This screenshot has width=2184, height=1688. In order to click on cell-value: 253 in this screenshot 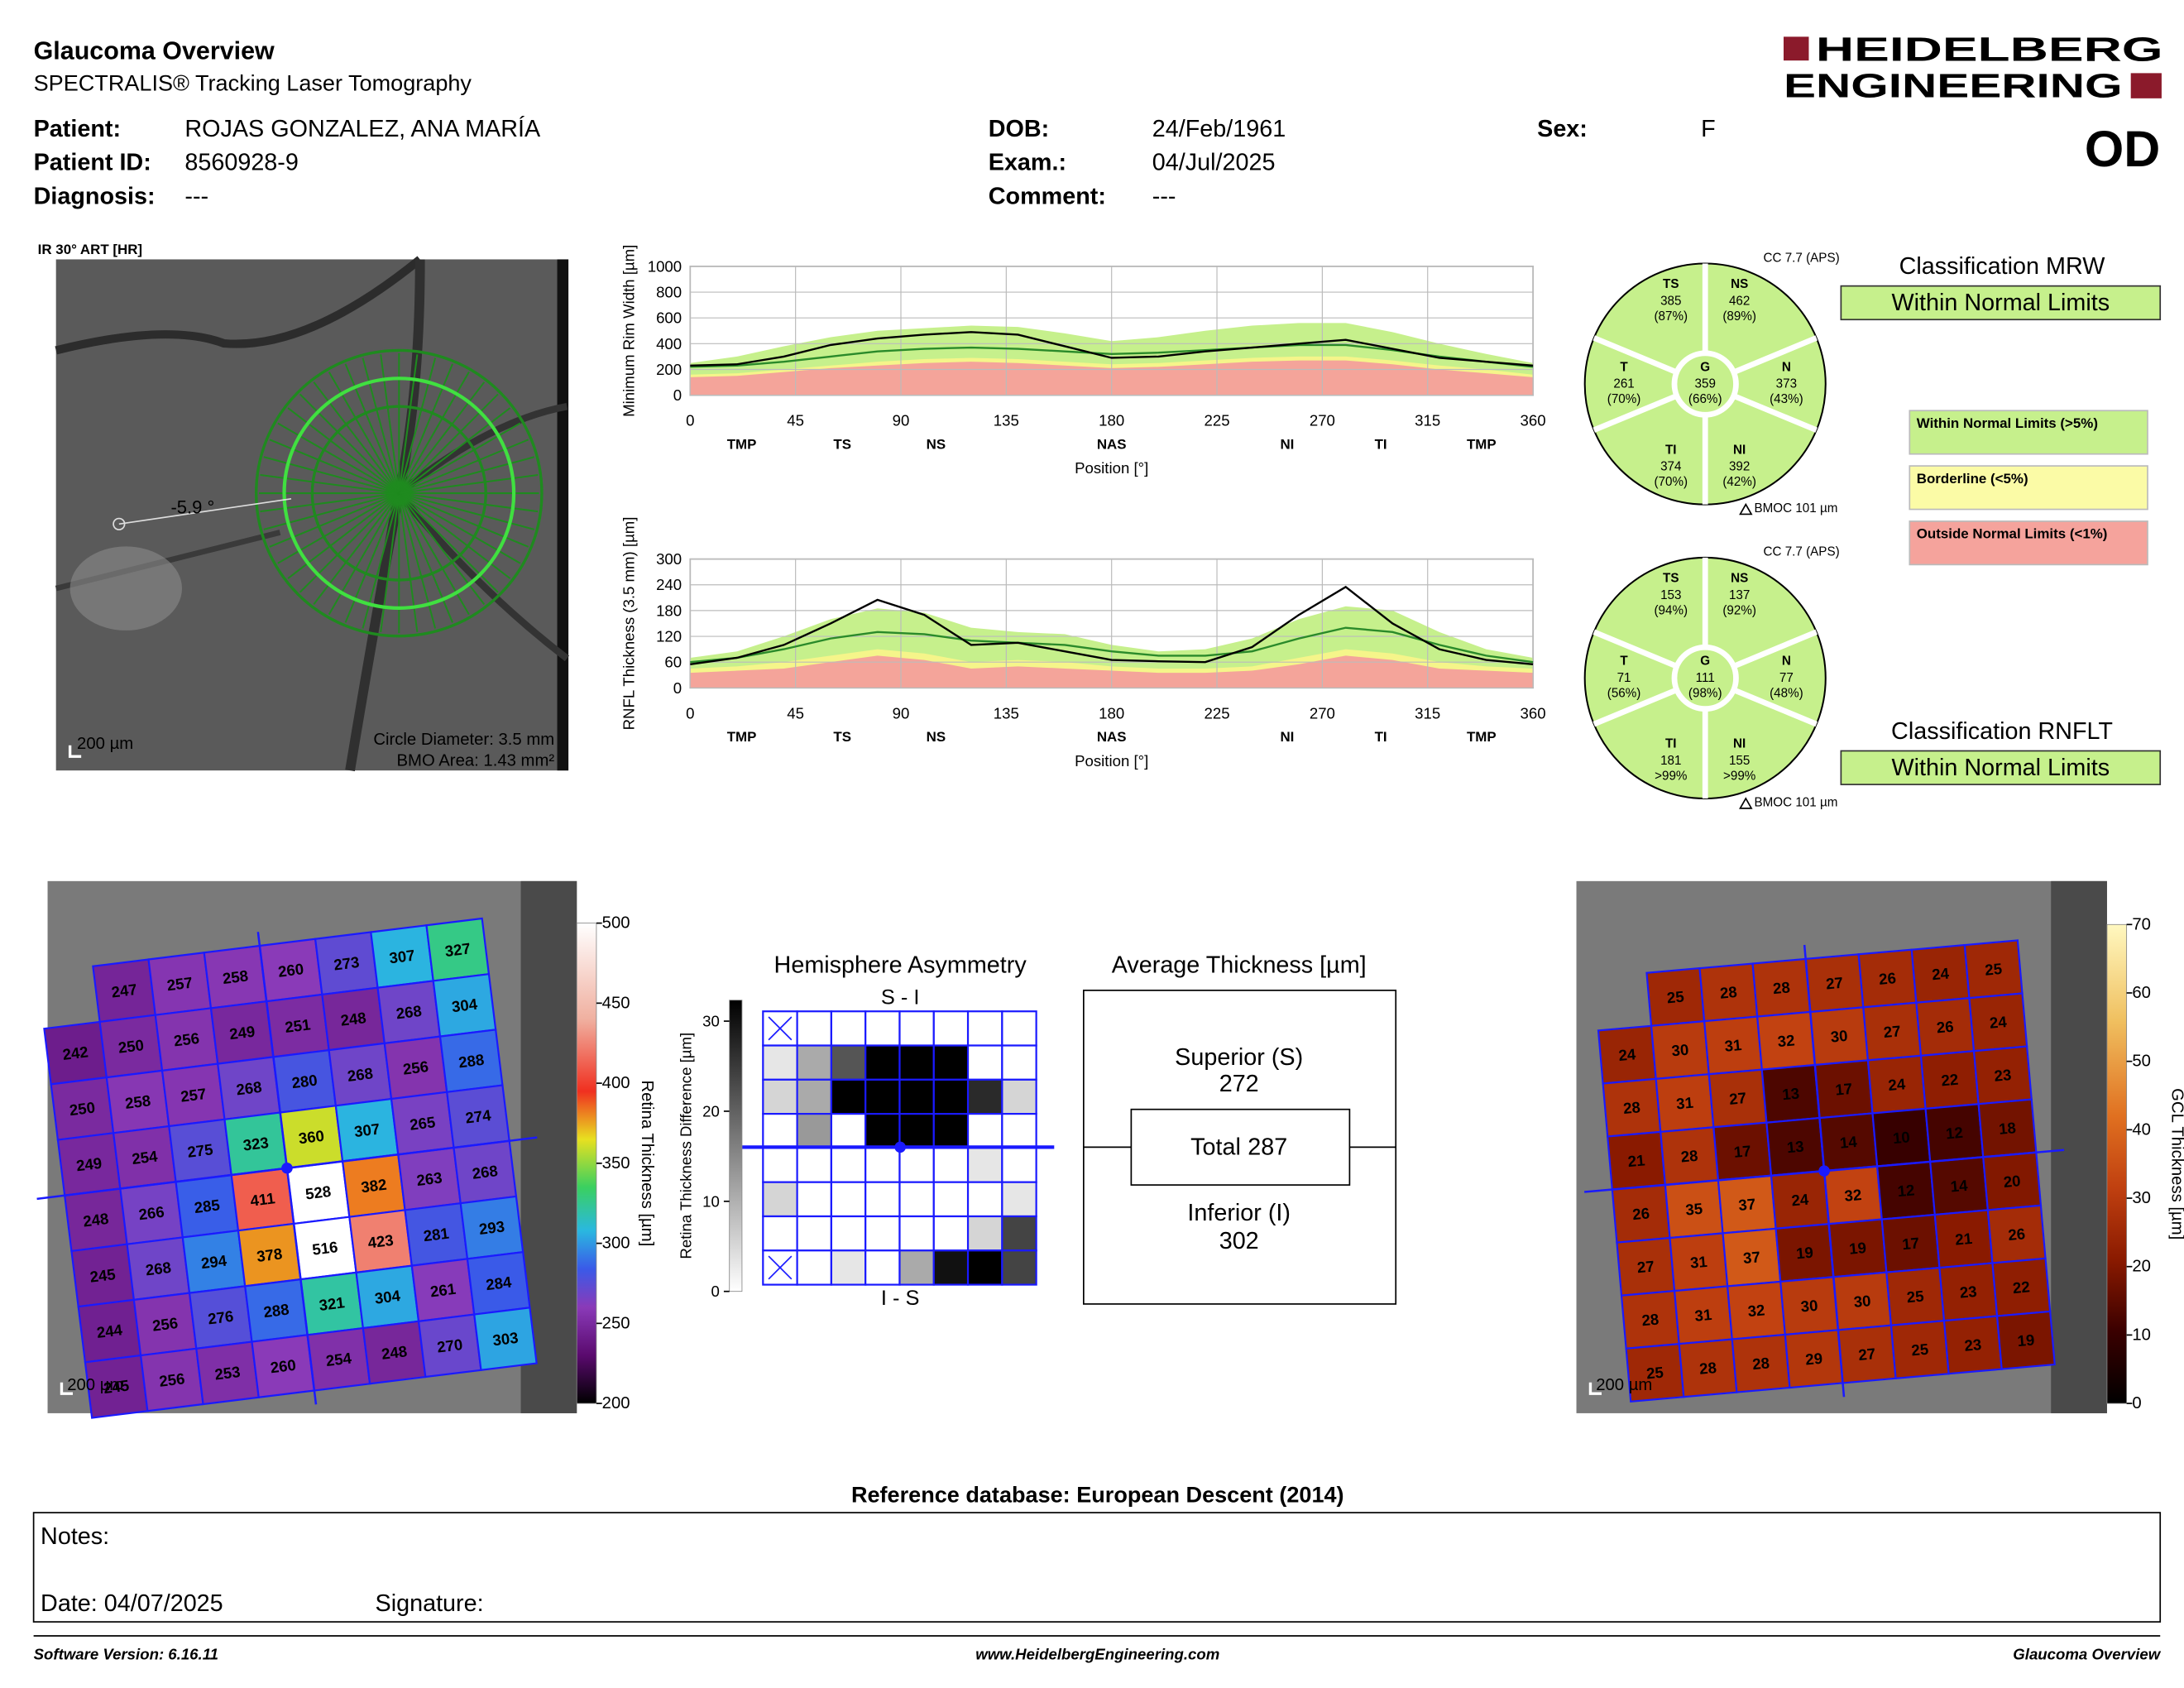, I will do `click(227, 1373)`.